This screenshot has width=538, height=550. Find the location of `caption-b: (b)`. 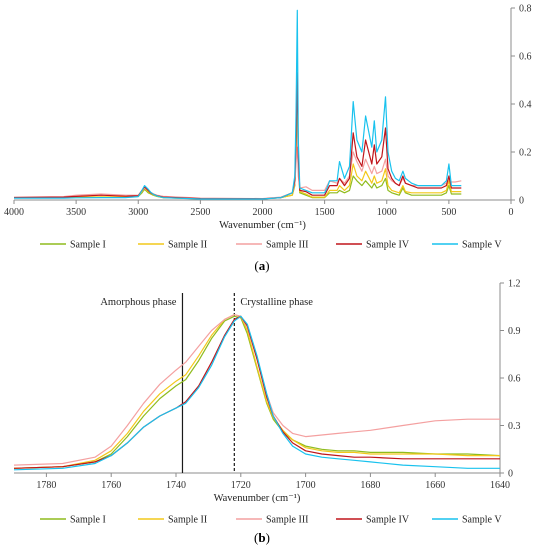

caption-b: (b) is located at coordinates (262, 537).